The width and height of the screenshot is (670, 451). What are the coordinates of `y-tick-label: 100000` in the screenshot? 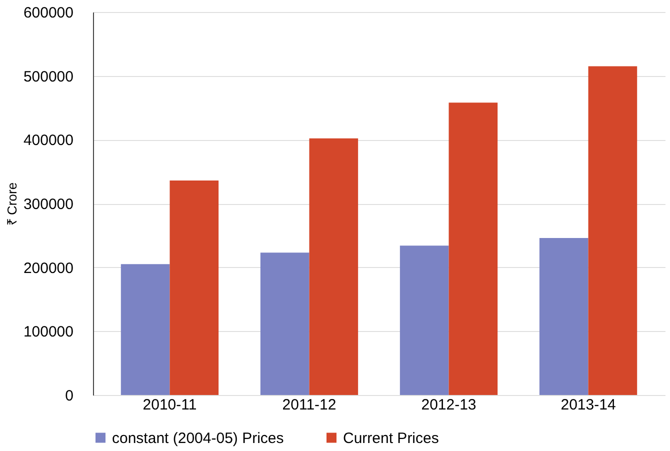 It's located at (48, 332).